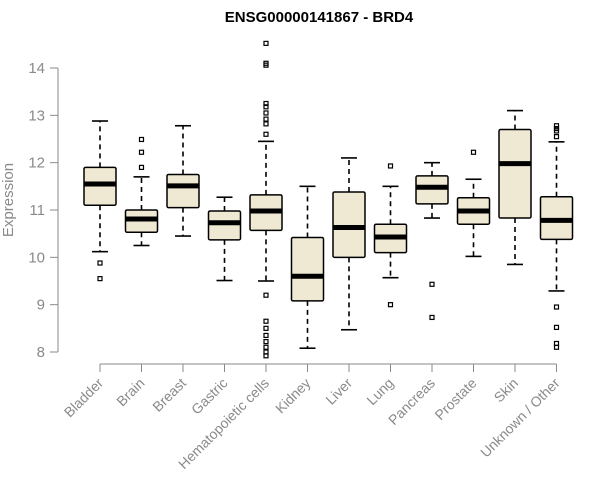  Describe the element at coordinates (390, 235) in the screenshot. I see `box-lung` at that location.